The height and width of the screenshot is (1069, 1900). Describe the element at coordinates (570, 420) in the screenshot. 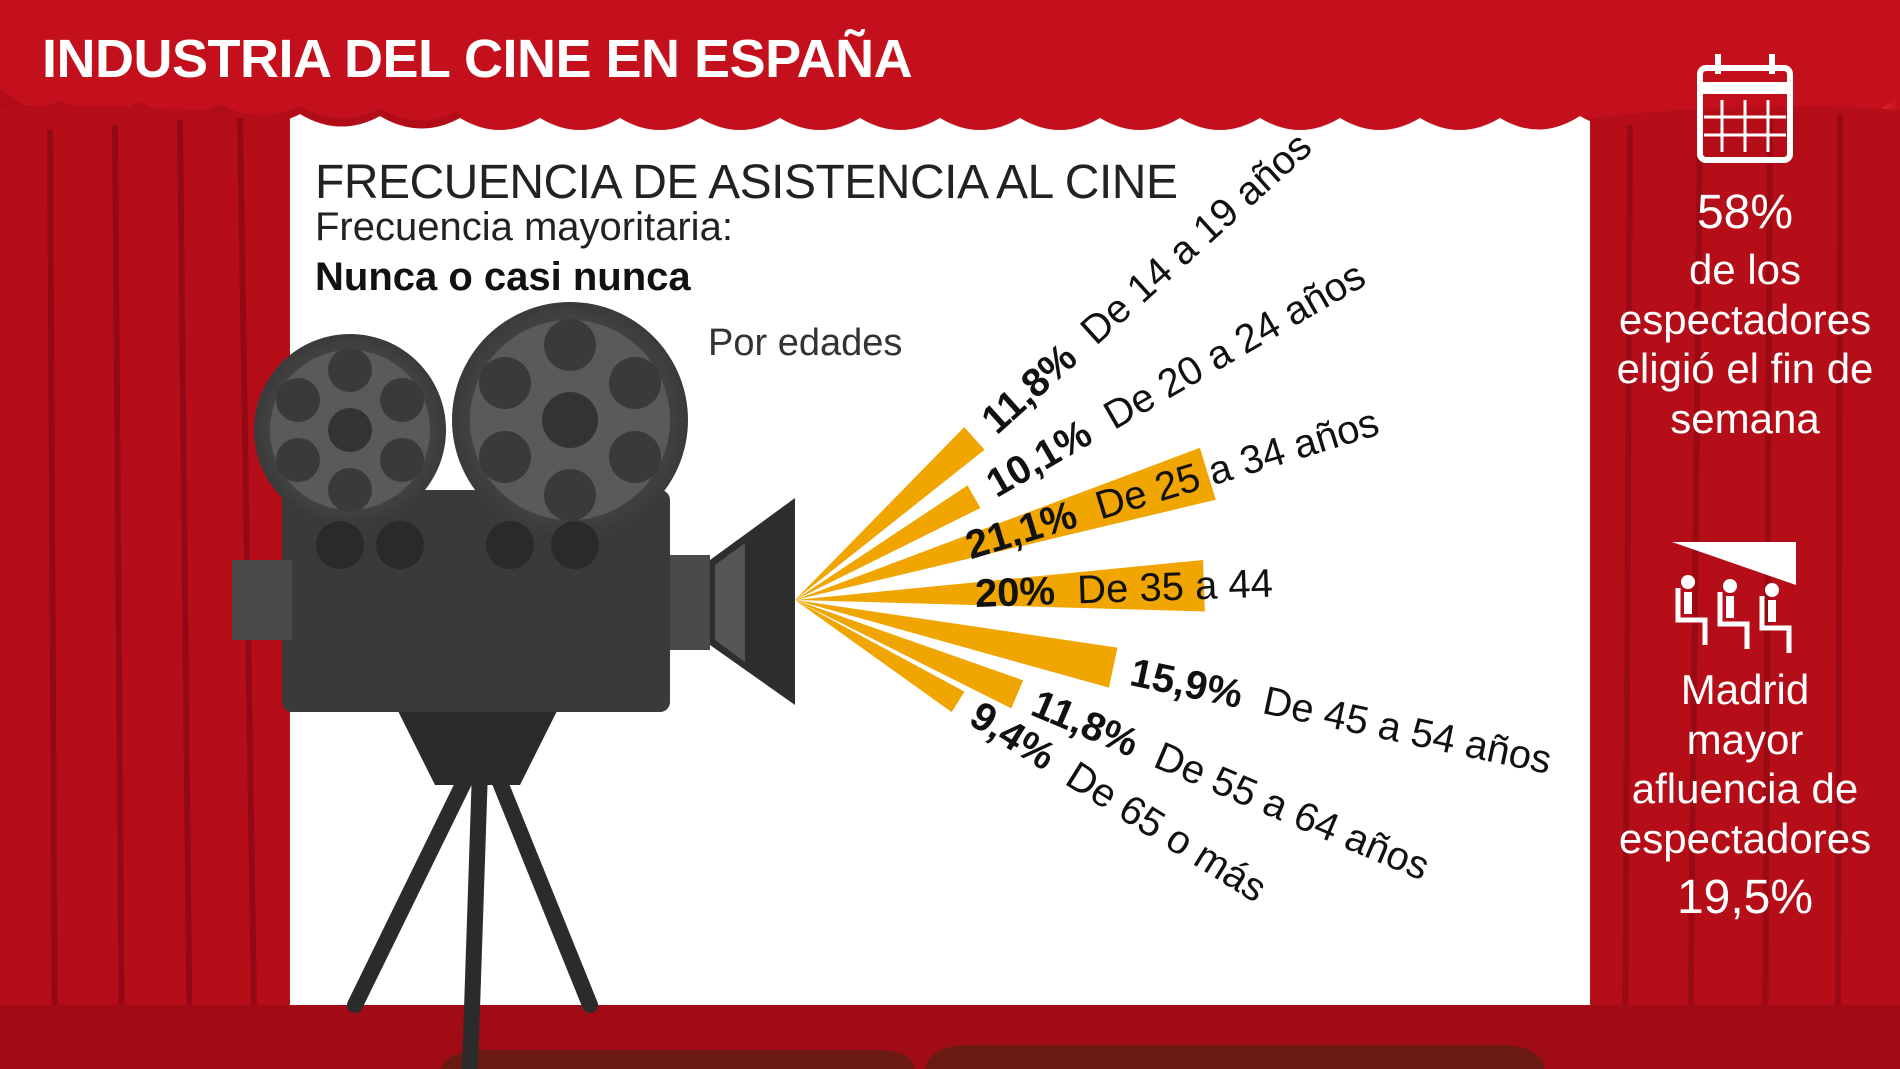

I see `reel-right` at that location.